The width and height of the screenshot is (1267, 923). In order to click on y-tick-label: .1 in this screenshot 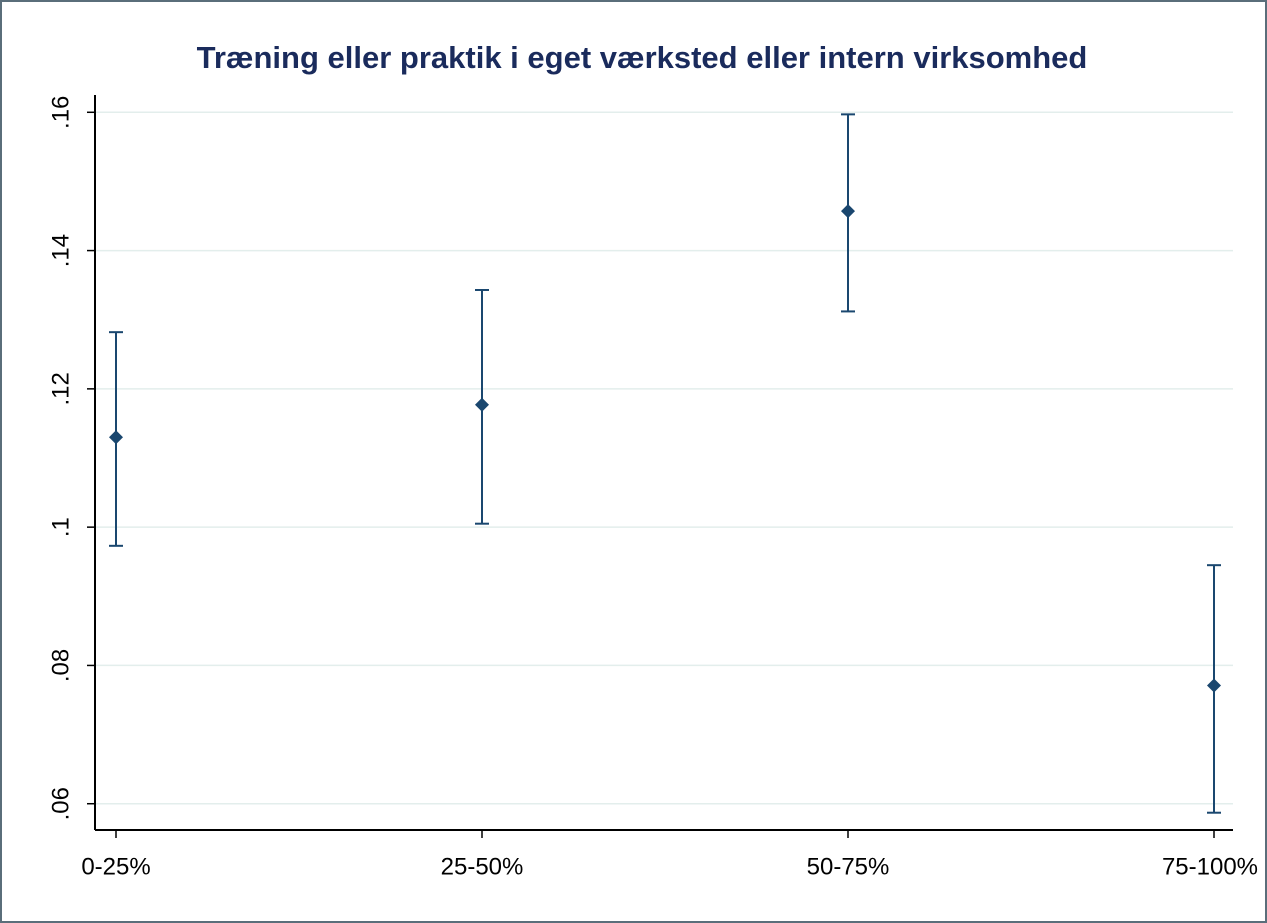, I will do `click(60, 527)`.